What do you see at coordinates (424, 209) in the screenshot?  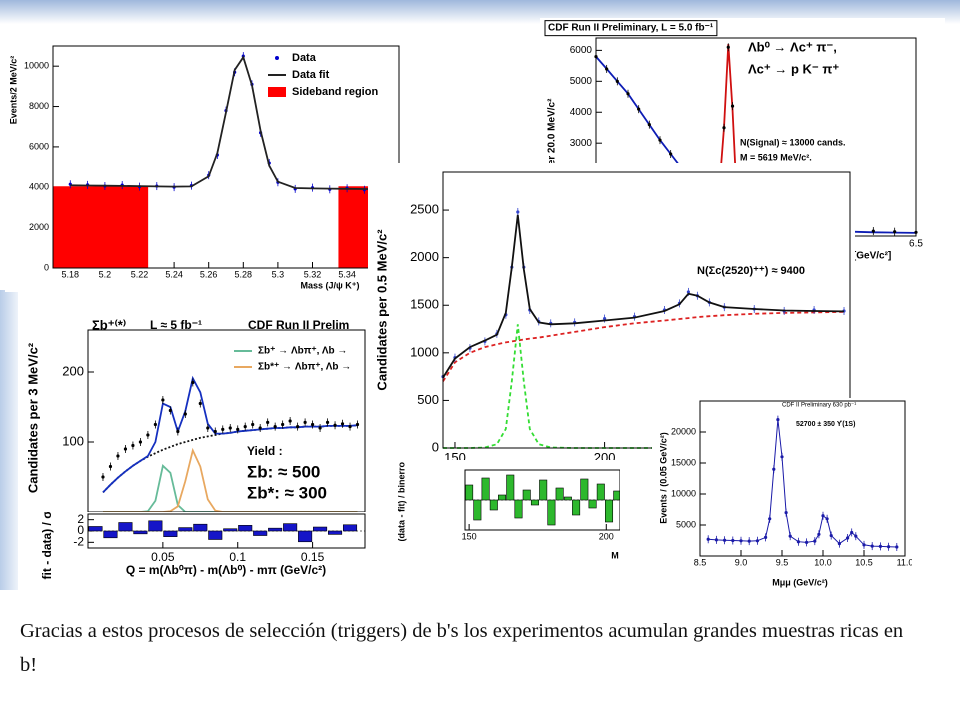 I see `y-tick-label: 2500` at bounding box center [424, 209].